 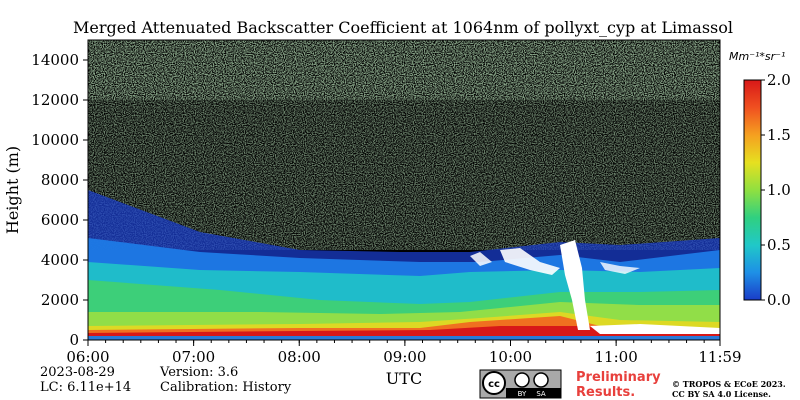 I want to click on copyright-line2: CC BY SA 4.0 License., so click(x=721, y=394).